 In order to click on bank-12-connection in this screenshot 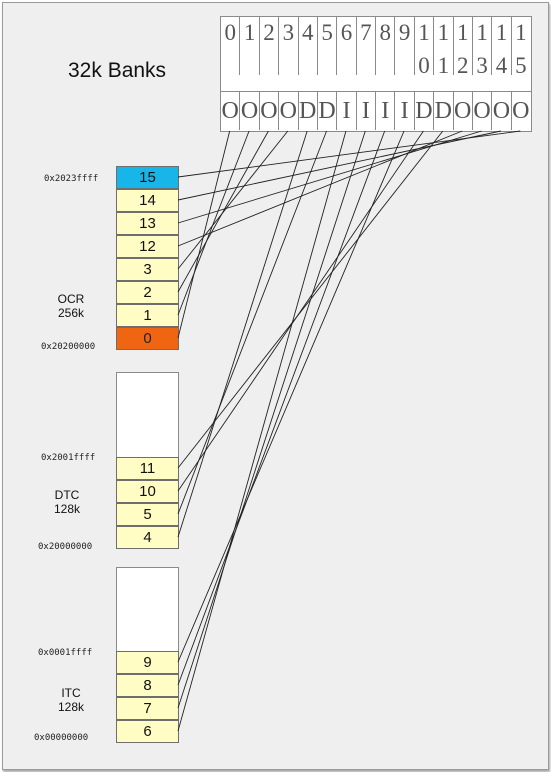, I will do `click(320, 188)`.